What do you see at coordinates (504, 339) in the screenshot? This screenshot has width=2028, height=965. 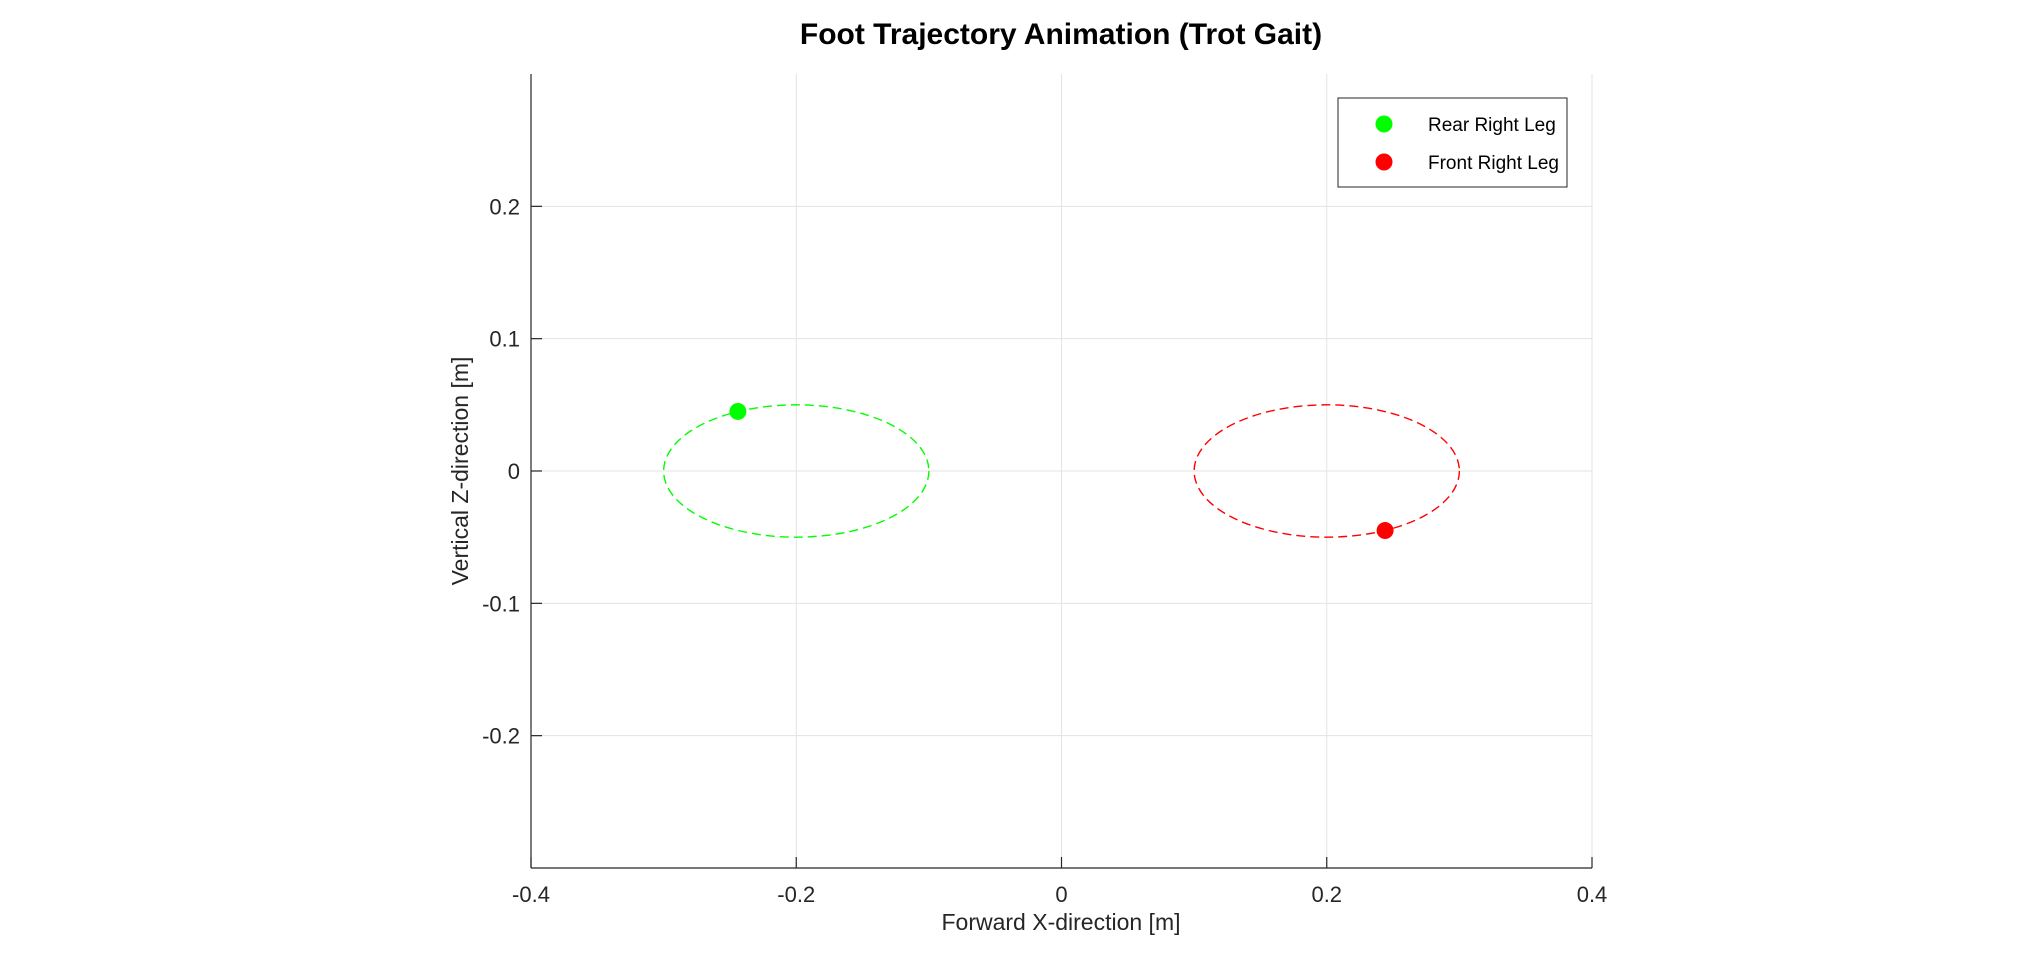 I see `y-tick-label: 0.1` at bounding box center [504, 339].